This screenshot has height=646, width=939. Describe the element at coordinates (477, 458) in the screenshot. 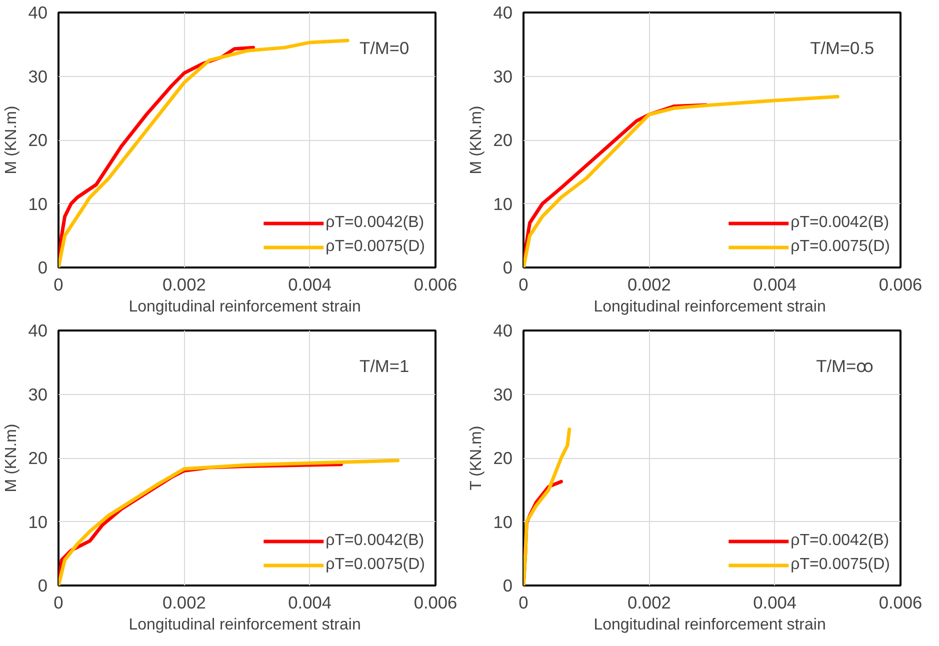

I see `y-axis-title: T (KN.m)` at that location.